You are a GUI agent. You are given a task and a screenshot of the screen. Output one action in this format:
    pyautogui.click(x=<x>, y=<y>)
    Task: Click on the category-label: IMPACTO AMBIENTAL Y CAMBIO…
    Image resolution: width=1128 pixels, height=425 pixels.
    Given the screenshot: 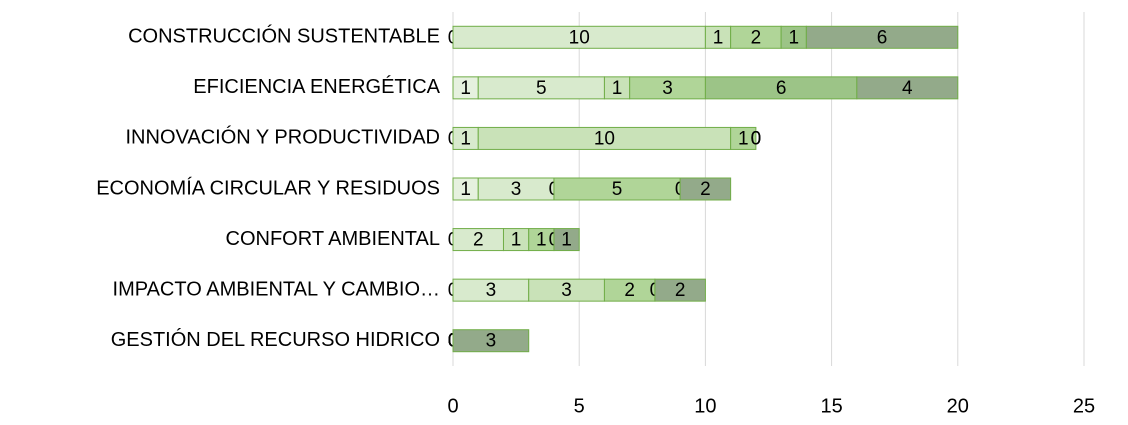 What is the action you would take?
    pyautogui.click(x=276, y=289)
    